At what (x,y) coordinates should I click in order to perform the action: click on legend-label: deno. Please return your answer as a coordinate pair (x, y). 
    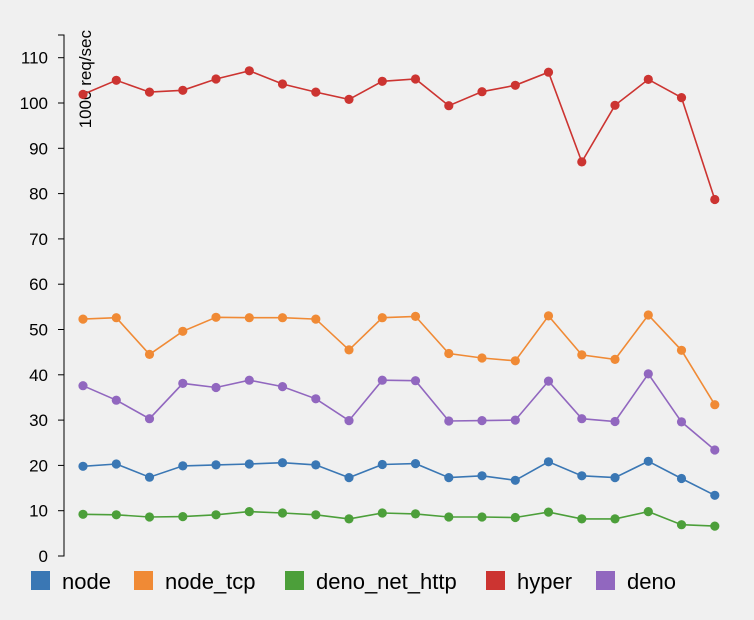
    Looking at the image, I should click on (651, 581).